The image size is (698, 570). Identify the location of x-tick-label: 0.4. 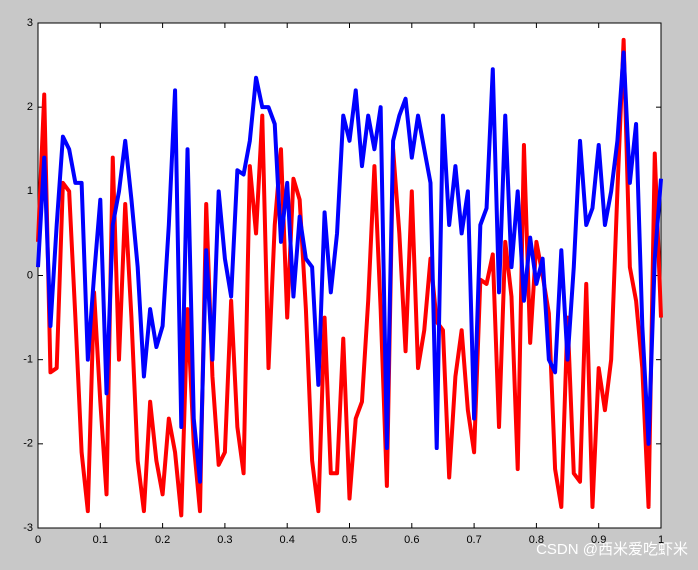
(287, 540).